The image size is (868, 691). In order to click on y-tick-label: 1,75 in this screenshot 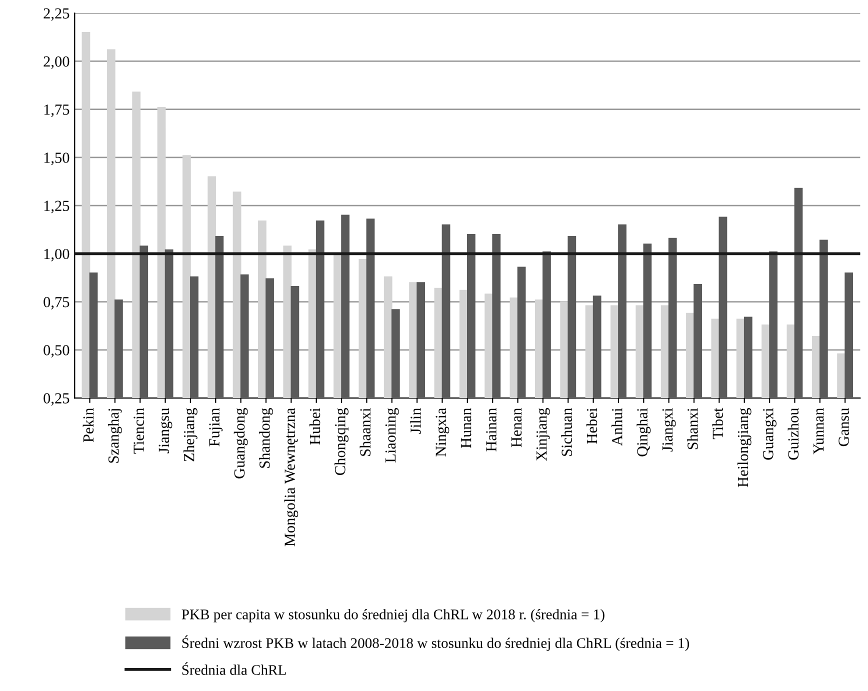, I will do `click(57, 110)`.